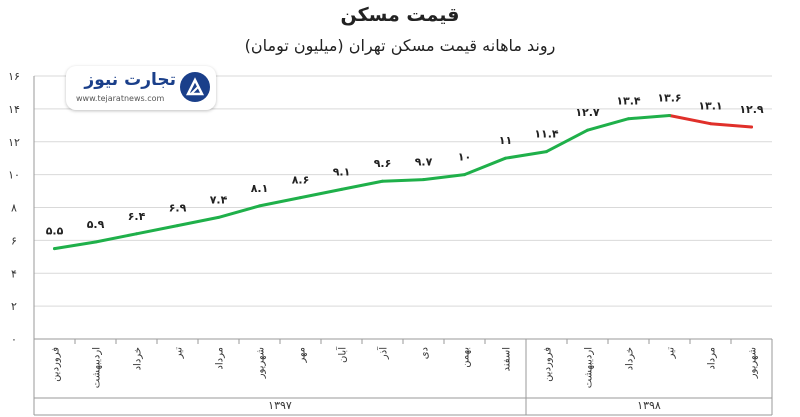 The width and height of the screenshot is (800, 417). I want to click on x-tick-label: آذر, so click(383, 353).